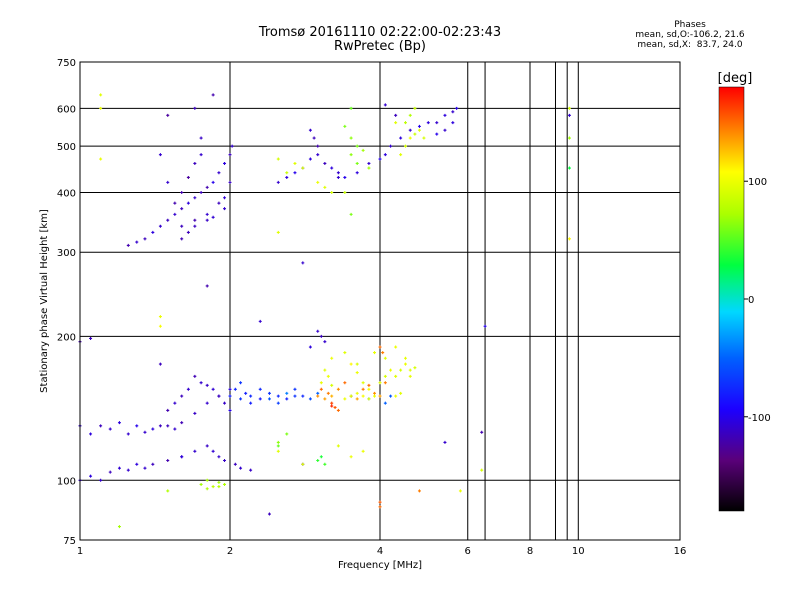 The width and height of the screenshot is (800, 600). I want to click on y-tick-label: 400, so click(66, 193).